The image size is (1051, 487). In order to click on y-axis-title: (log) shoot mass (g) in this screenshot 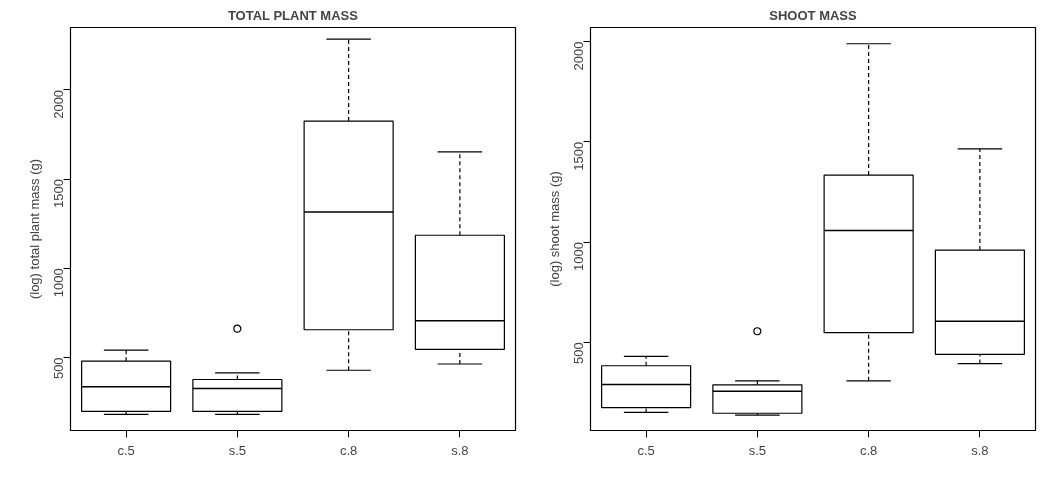, I will do `click(554, 229)`.